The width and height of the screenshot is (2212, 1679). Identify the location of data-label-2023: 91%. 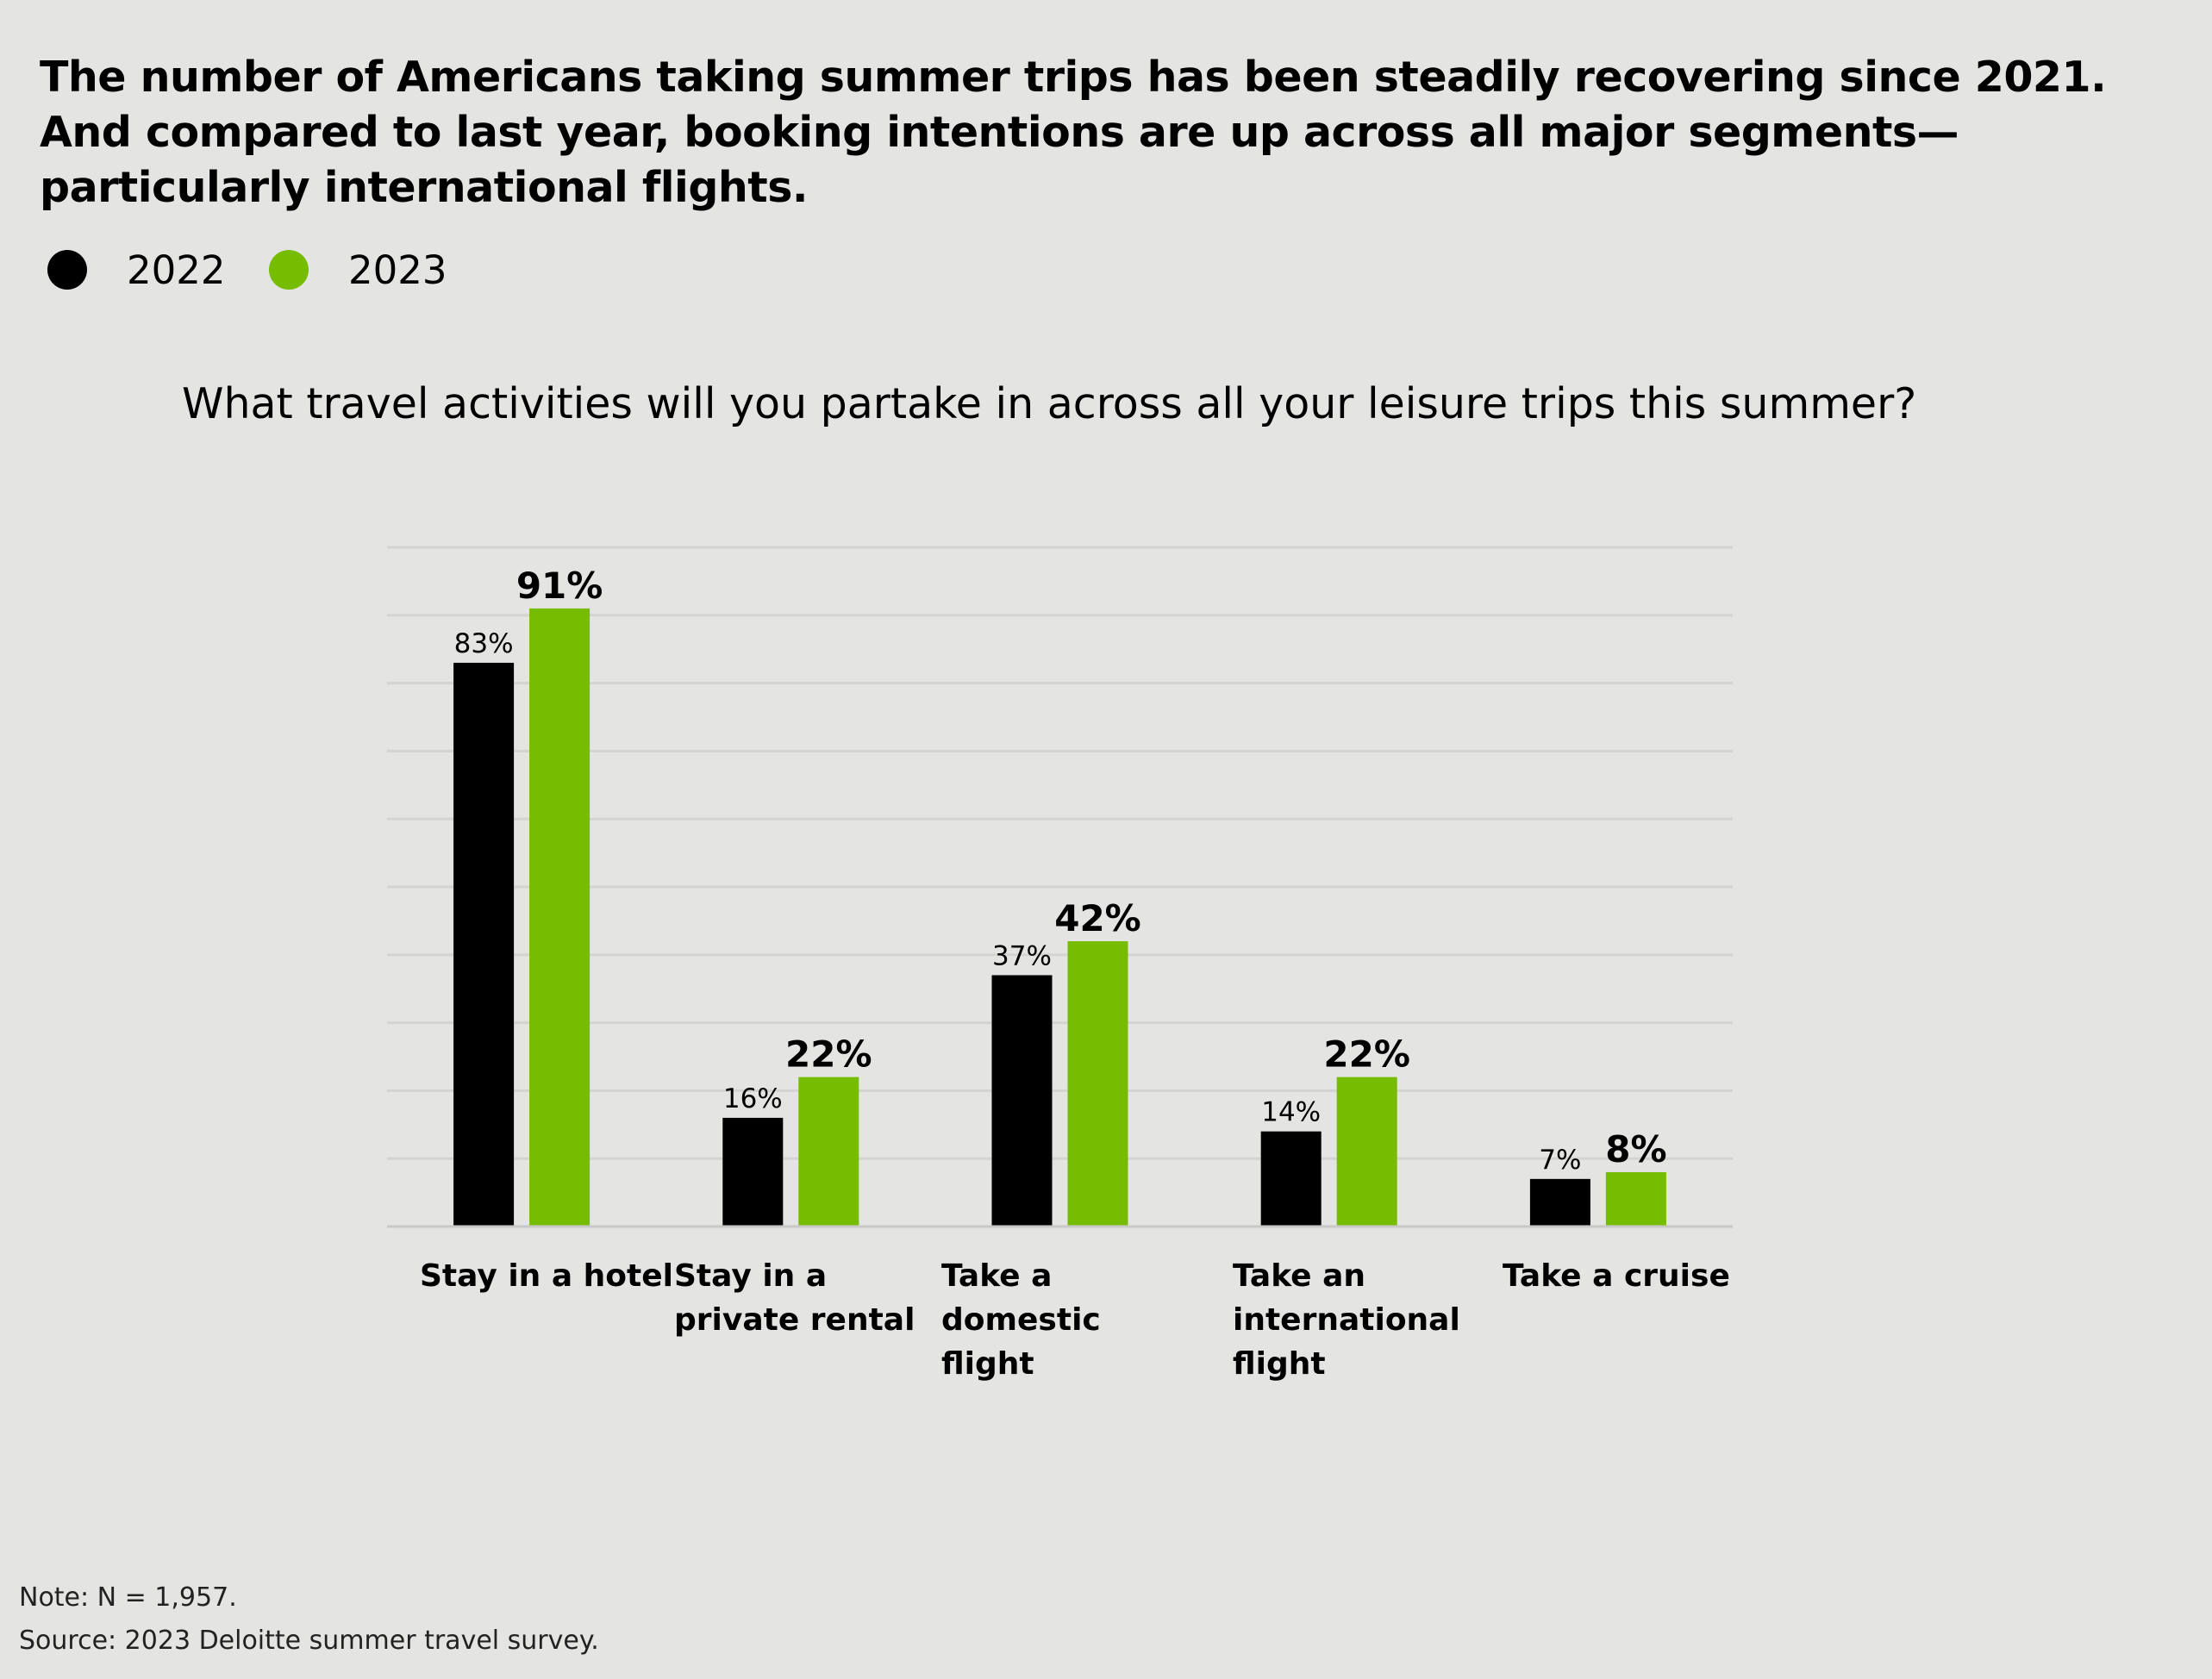
(559, 586).